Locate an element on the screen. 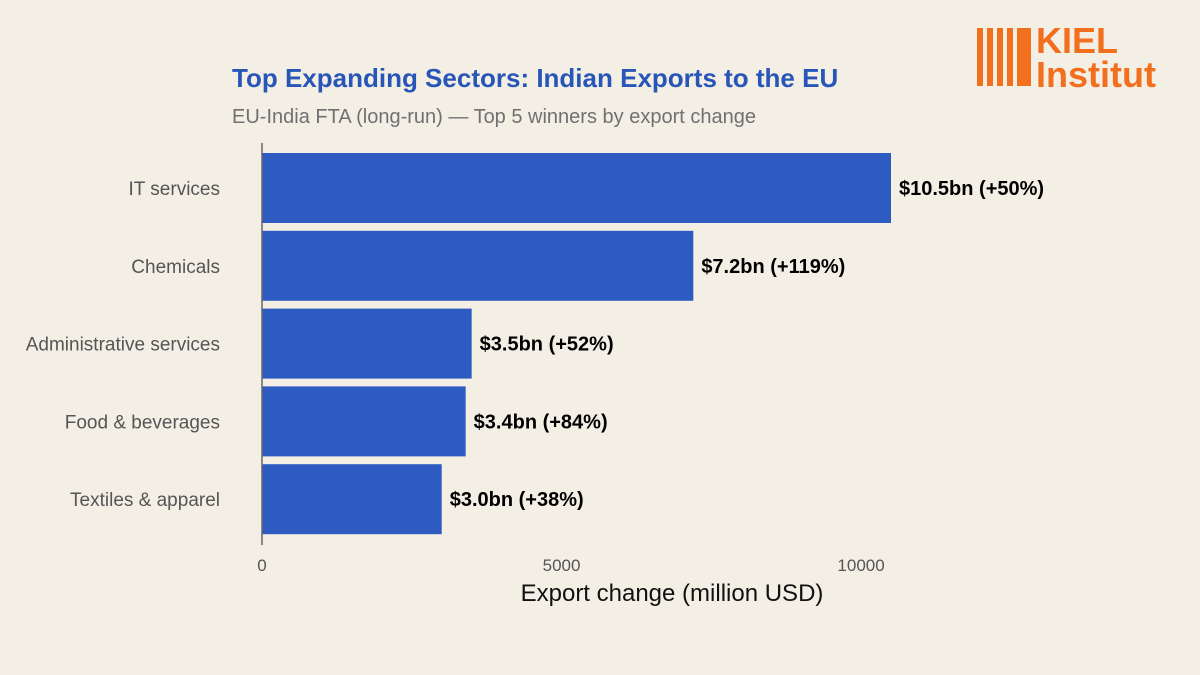  kiel-institut-logo: KIEL Institut is located at coordinates (1066, 57).